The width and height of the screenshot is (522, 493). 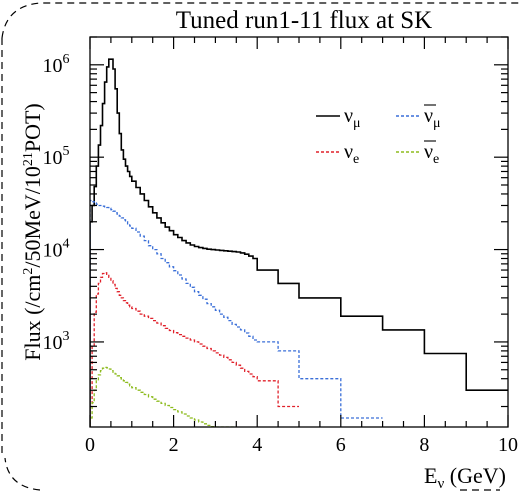 What do you see at coordinates (341, 445) in the screenshot?
I see `x-tick-label: 6` at bounding box center [341, 445].